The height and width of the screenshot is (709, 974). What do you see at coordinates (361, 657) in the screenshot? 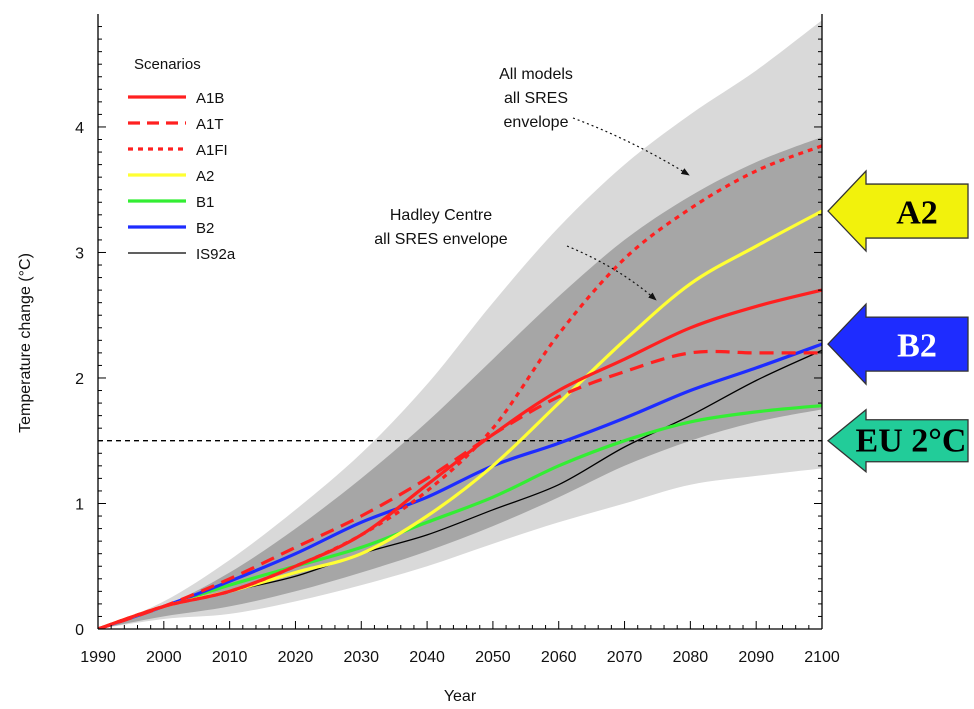
I see `x-tick-label: 2030` at bounding box center [361, 657].